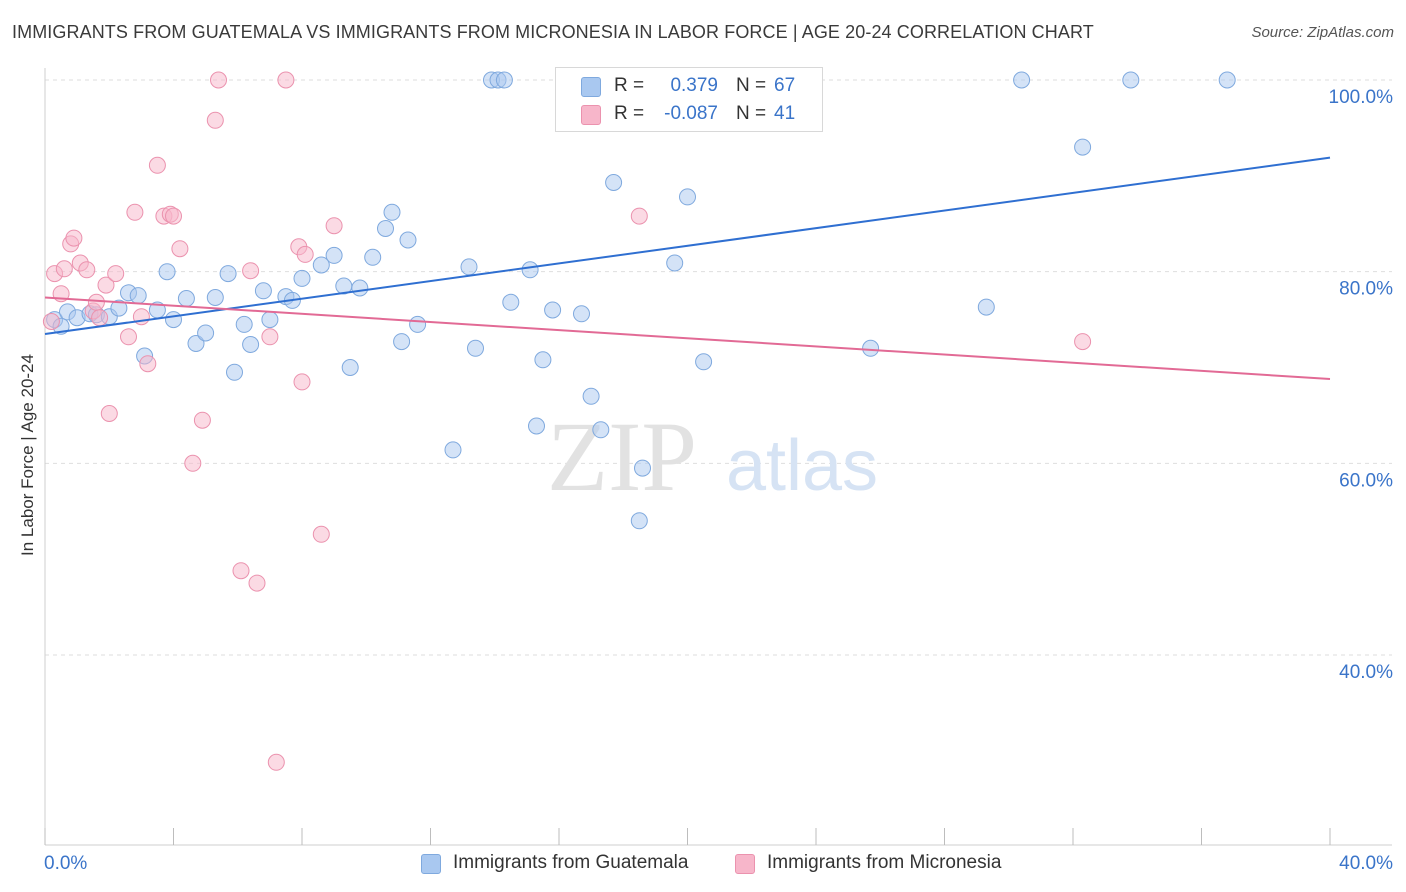 The image size is (1406, 892). Describe the element at coordinates (1366, 289) in the screenshot. I see `y-tick-label: 80.0%` at that location.